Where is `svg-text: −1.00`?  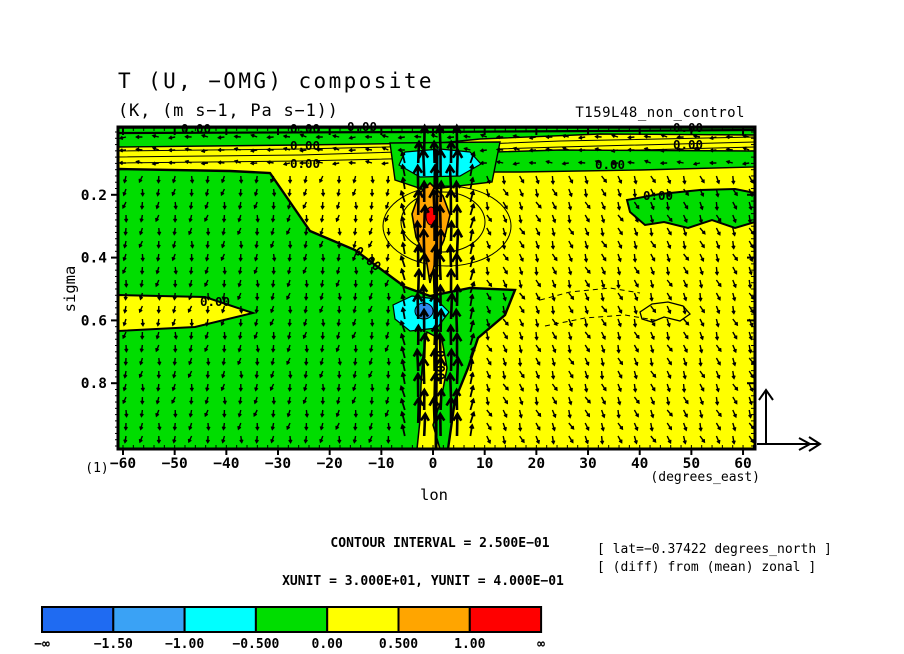
svg-text: −1.00 is located at coordinates (184, 644).